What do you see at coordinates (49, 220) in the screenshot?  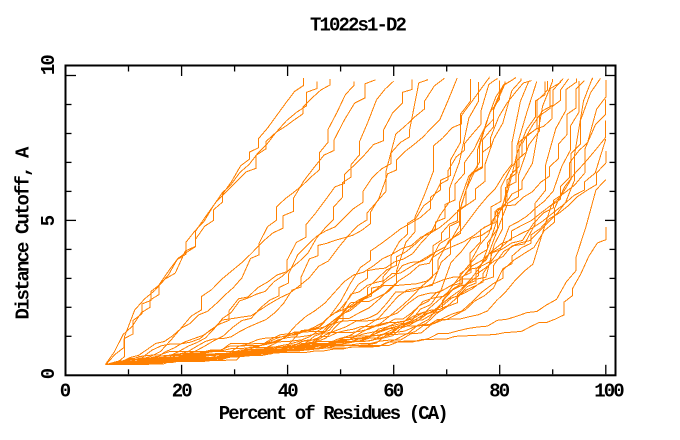 I see `svg-text: 5` at bounding box center [49, 220].